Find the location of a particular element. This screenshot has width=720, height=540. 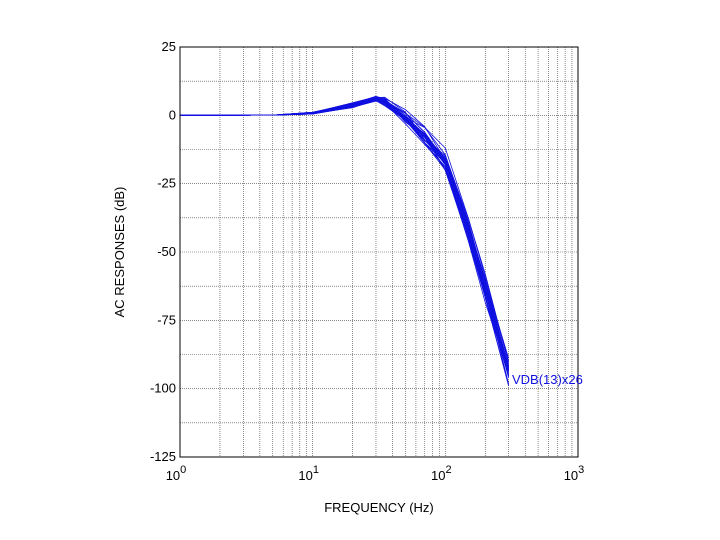

x-tick-exponent: 2 is located at coordinates (449, 470).